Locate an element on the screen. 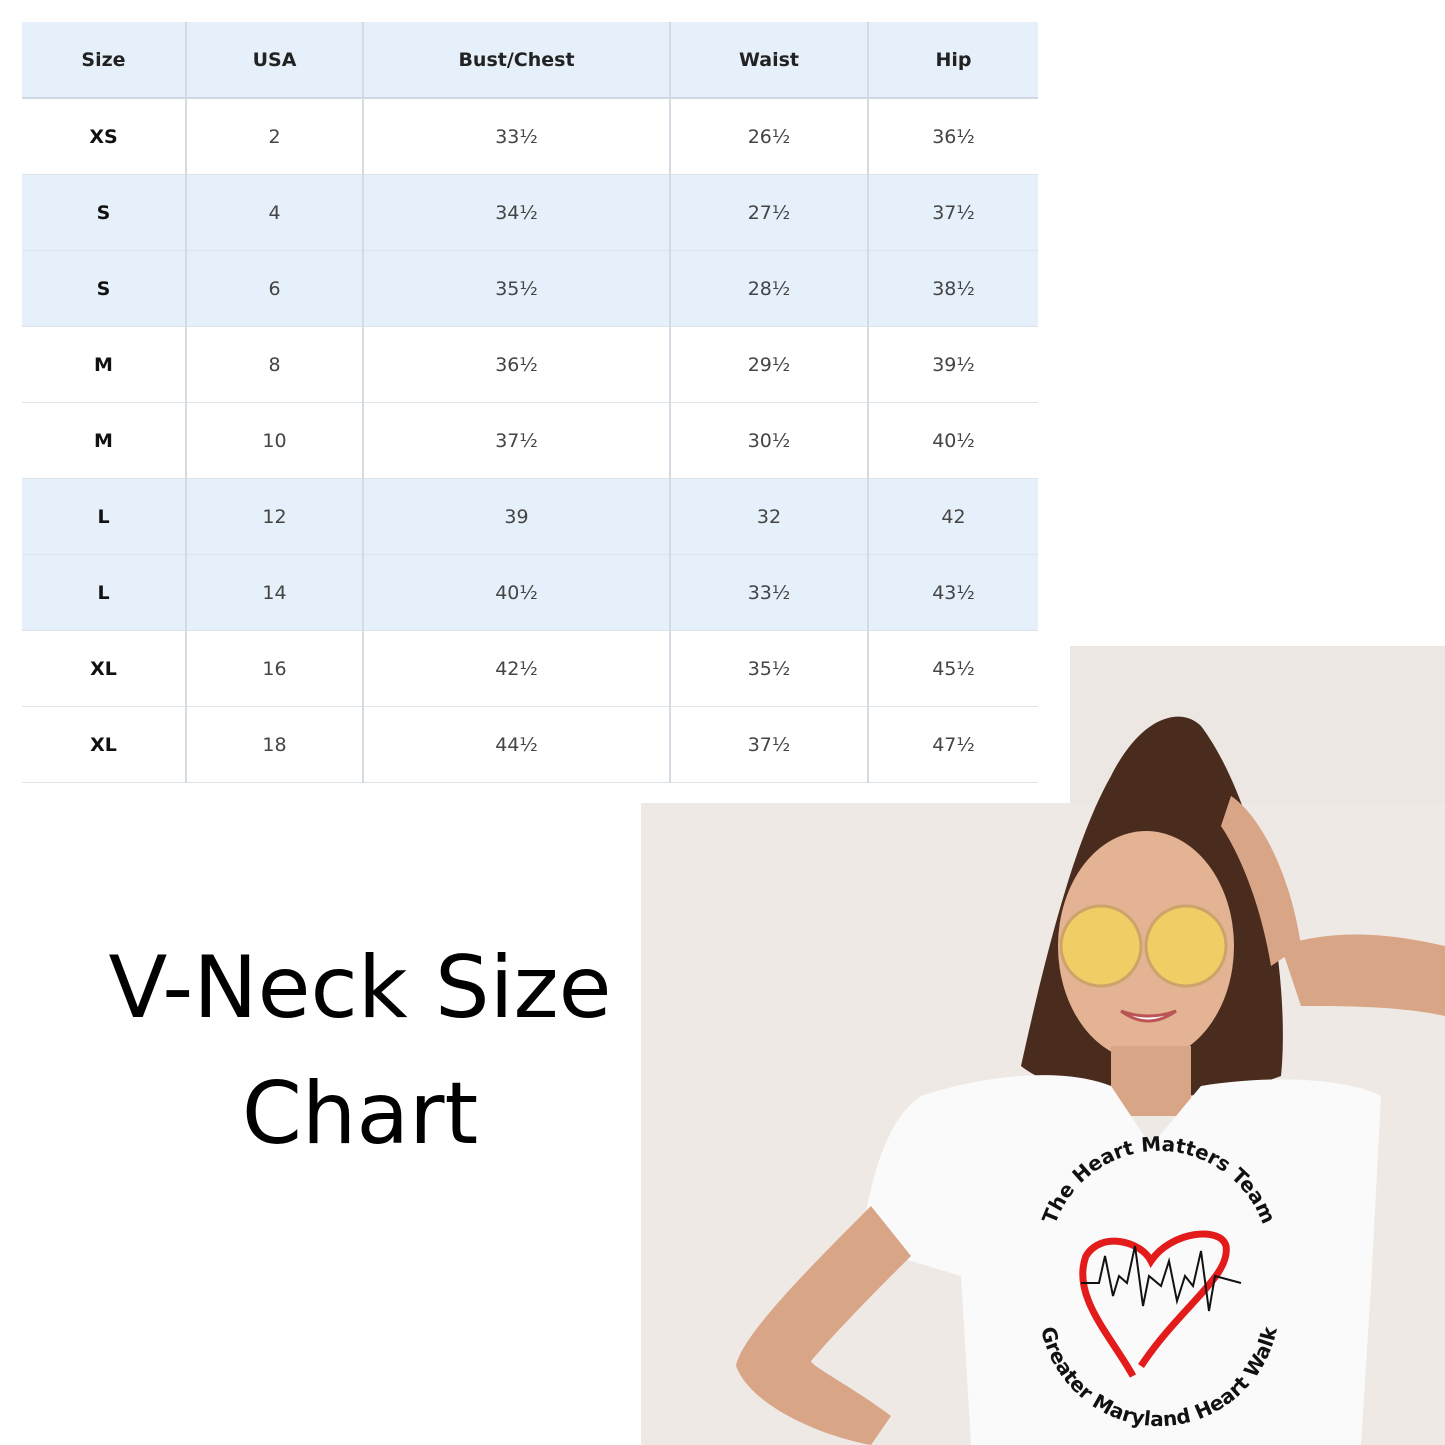  cell-bust-chest: 40½ is located at coordinates (517, 592).